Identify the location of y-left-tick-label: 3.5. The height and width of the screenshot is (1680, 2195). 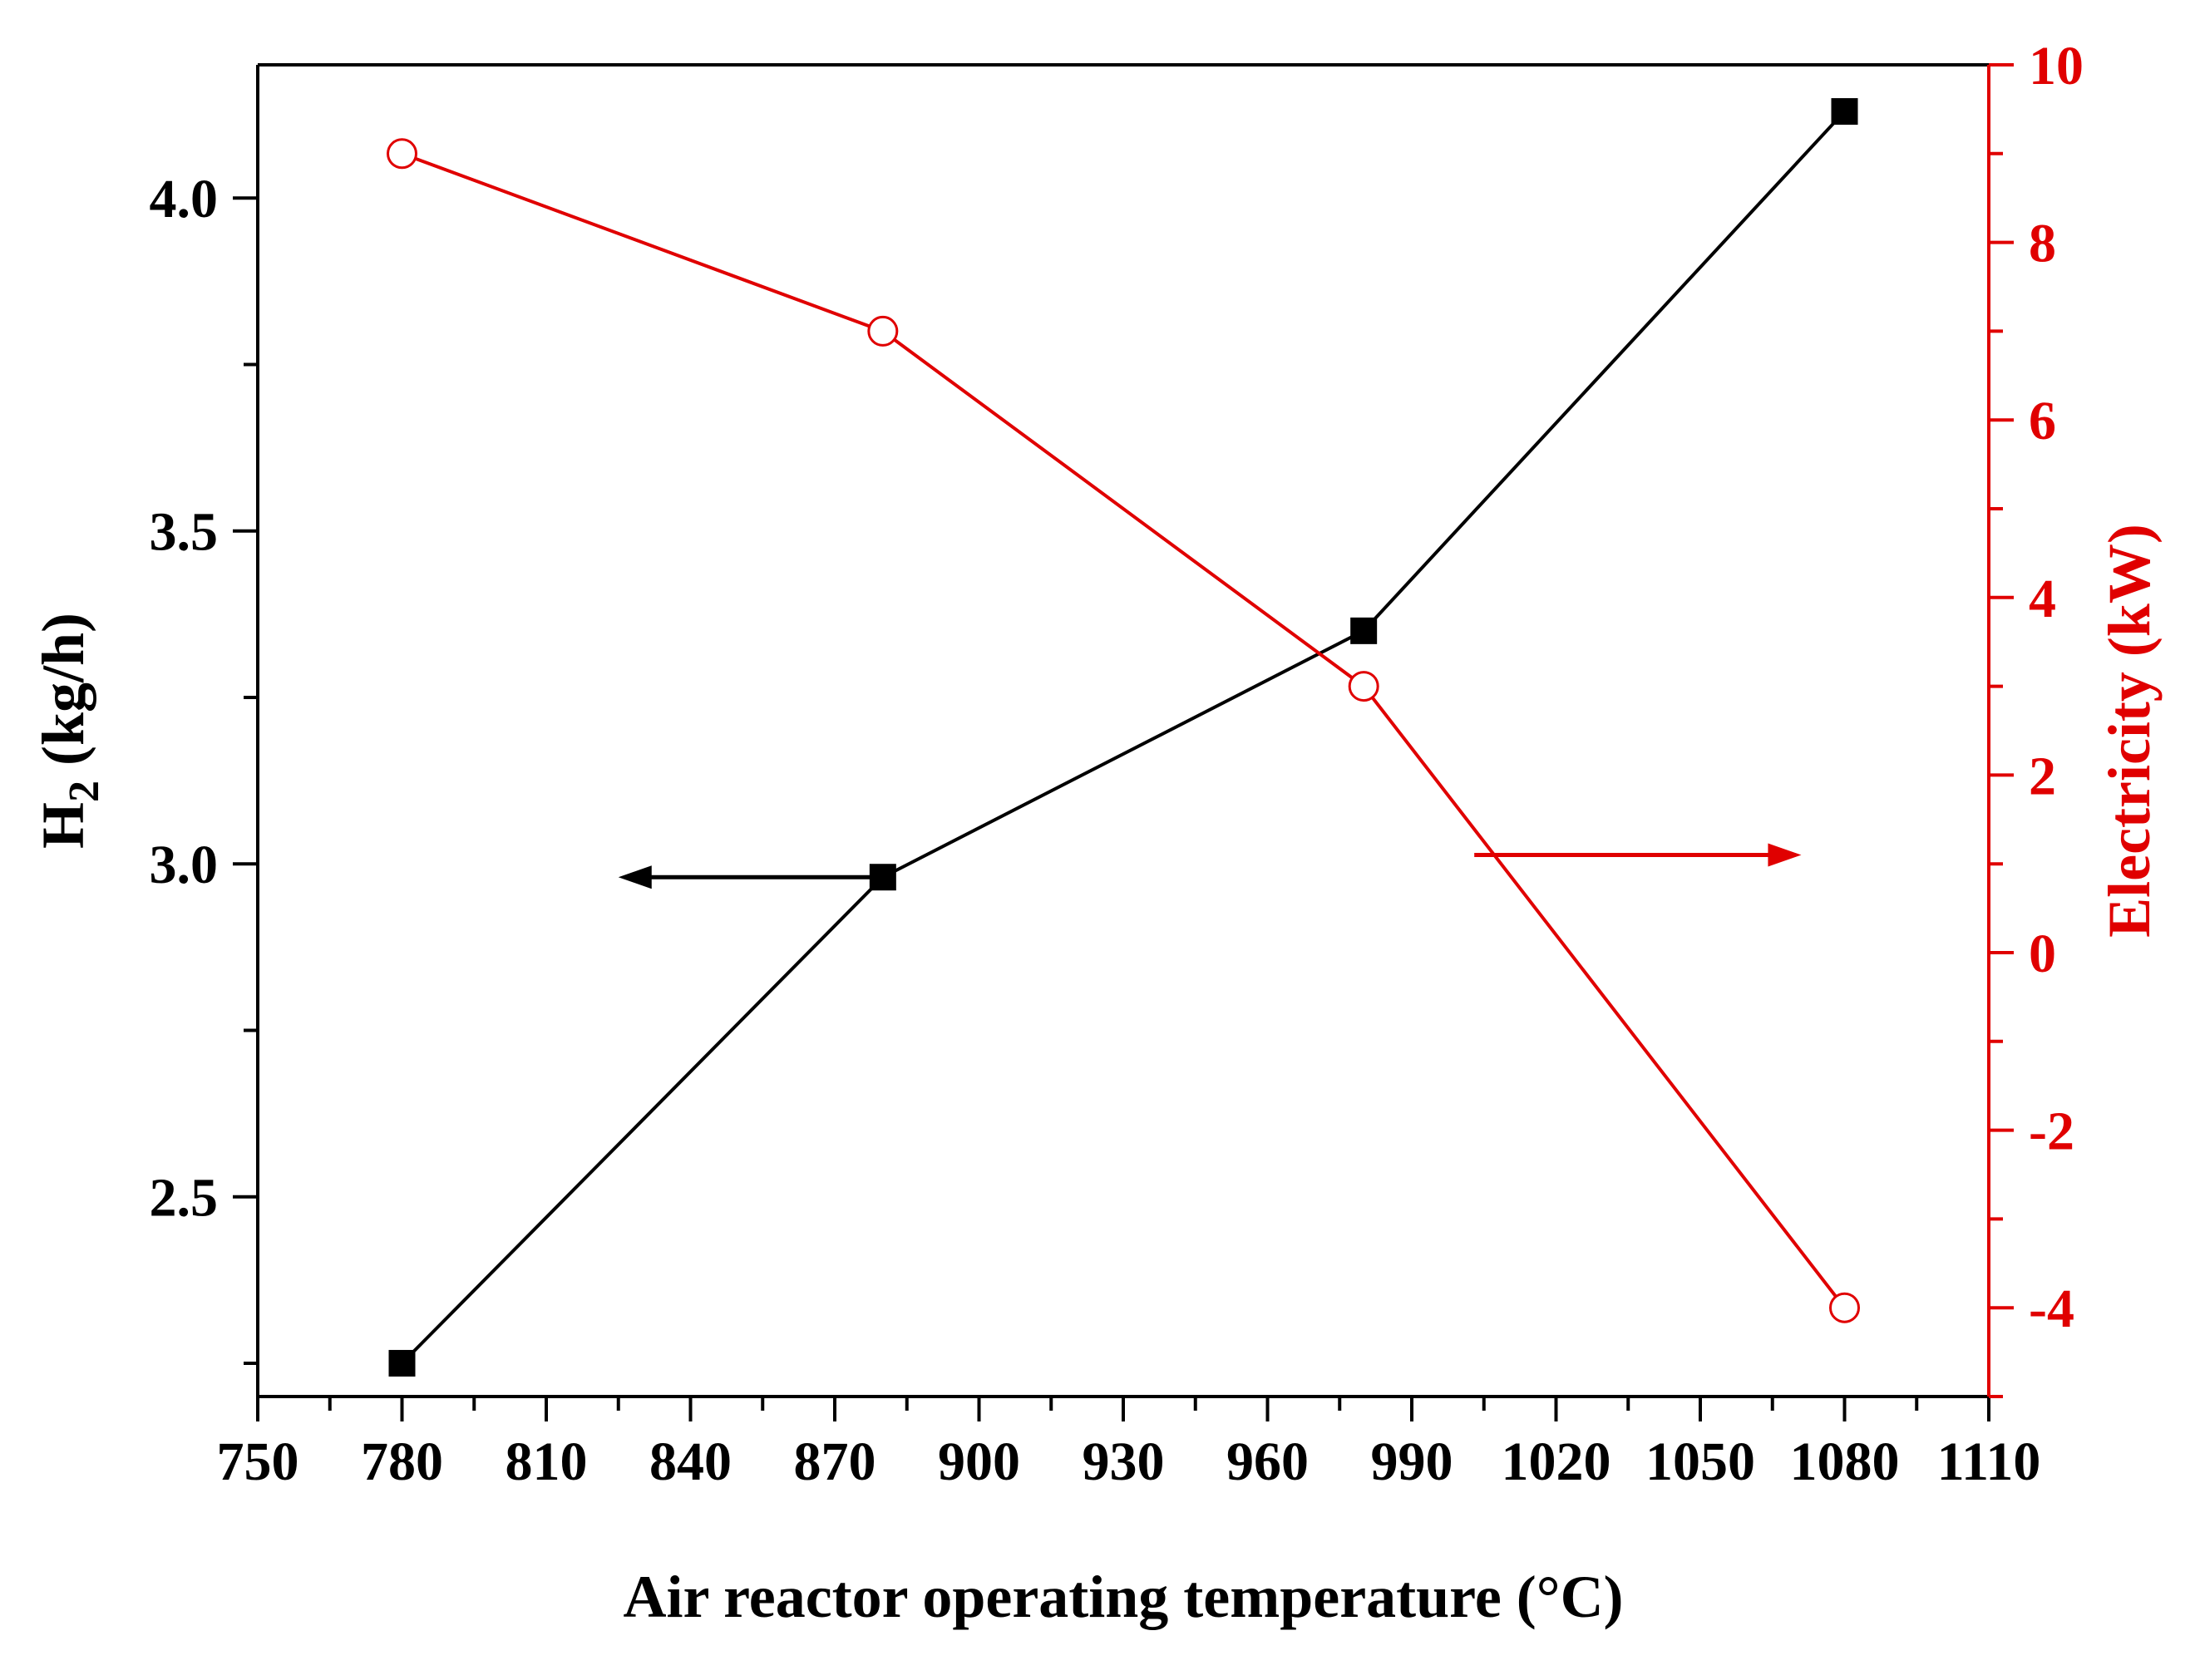
(184, 532).